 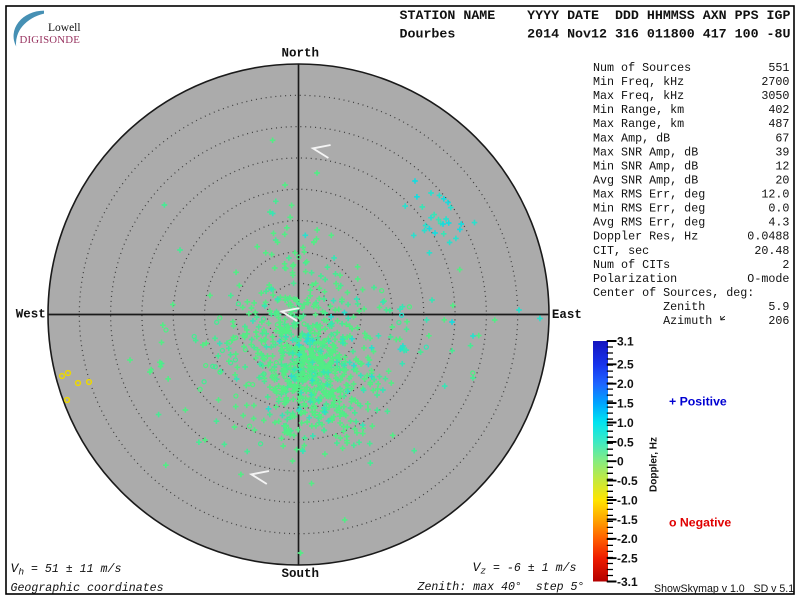 I want to click on svg-text: 0, so click(x=620, y=462).